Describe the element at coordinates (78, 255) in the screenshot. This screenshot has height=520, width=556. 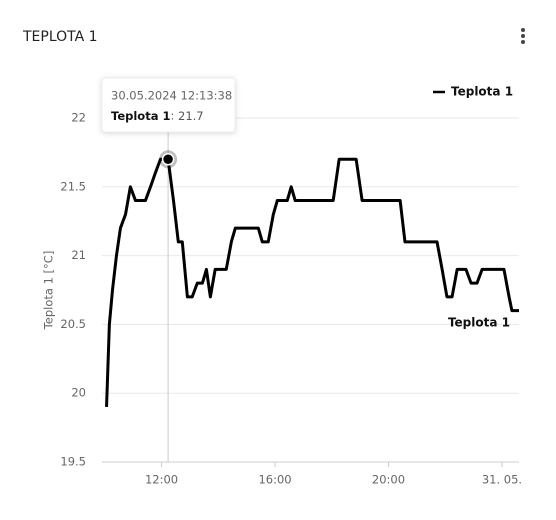
I see `y-tick-label: 21` at that location.